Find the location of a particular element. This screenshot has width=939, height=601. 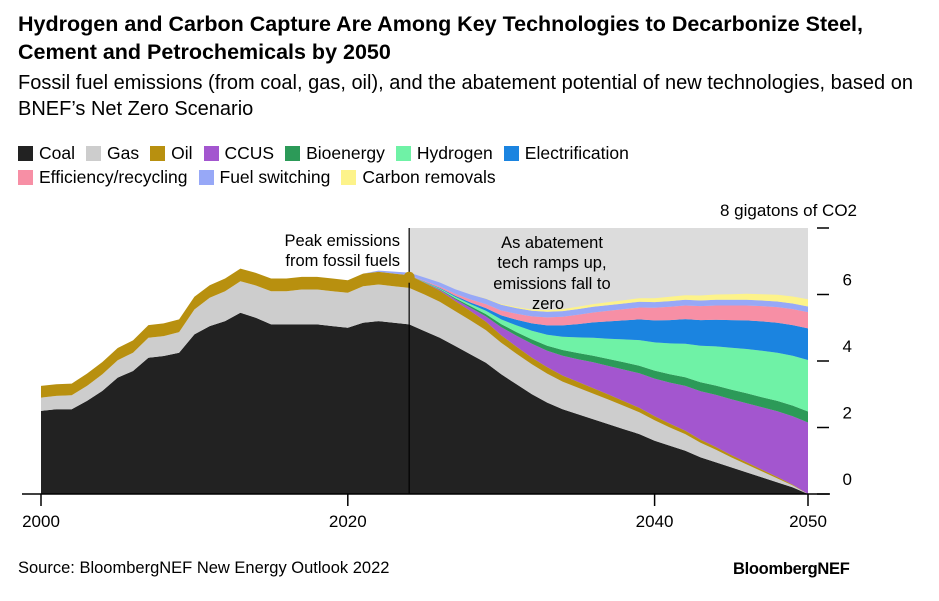

y-tick-label: 4 is located at coordinates (847, 346).